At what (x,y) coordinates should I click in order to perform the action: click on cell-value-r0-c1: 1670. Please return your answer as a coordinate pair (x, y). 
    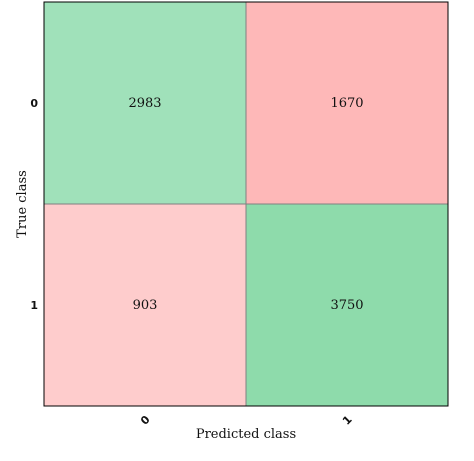
    Looking at the image, I should click on (346, 103).